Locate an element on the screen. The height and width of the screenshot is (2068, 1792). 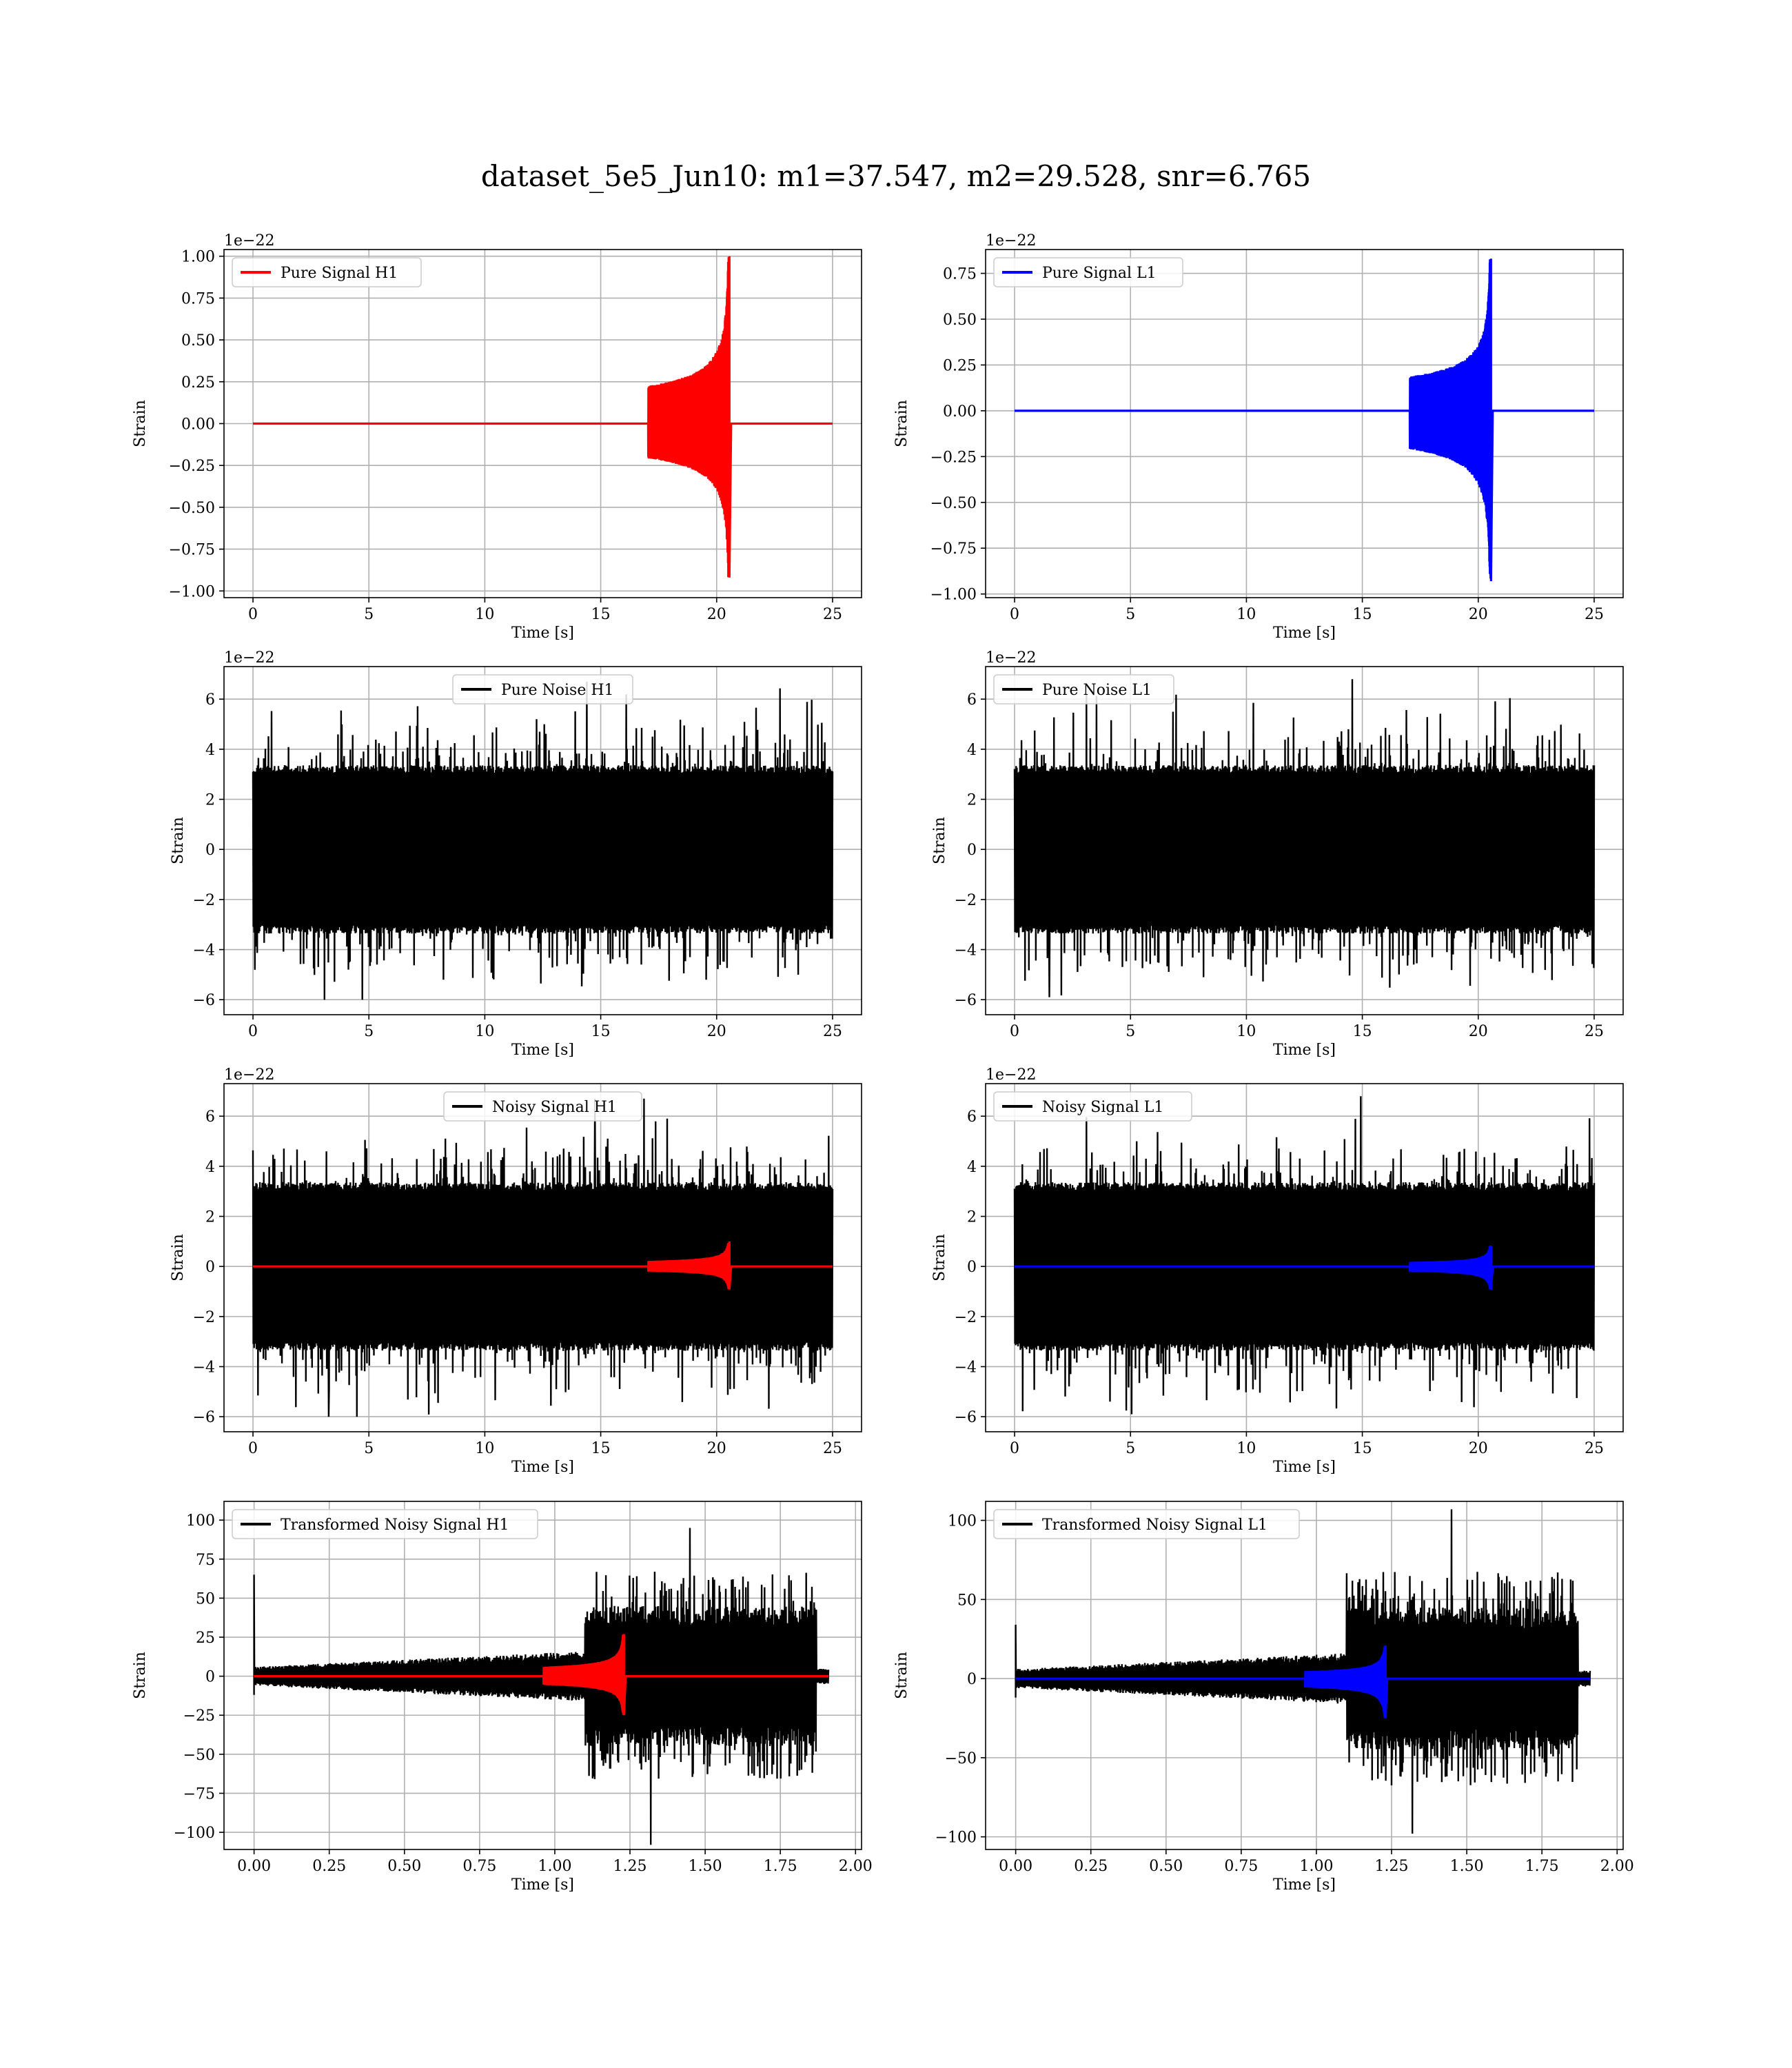
series-line-noisy-signal-h1 is located at coordinates (543, 1257).